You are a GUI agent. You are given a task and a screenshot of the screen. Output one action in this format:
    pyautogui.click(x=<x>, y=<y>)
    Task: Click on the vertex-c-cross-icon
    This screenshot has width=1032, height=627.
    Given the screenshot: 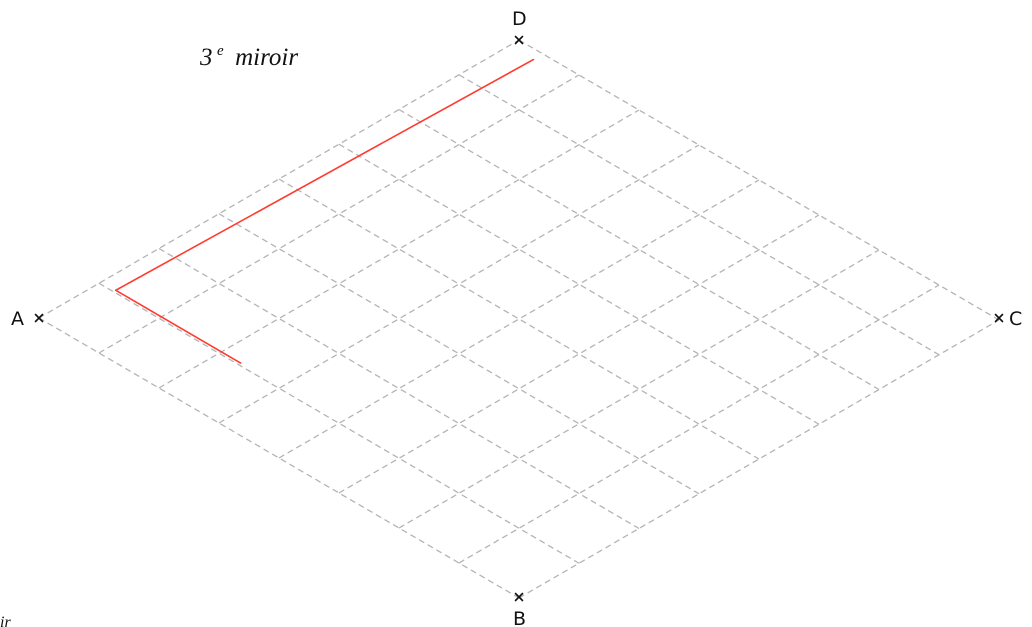 What is the action you would take?
    pyautogui.click(x=999, y=318)
    